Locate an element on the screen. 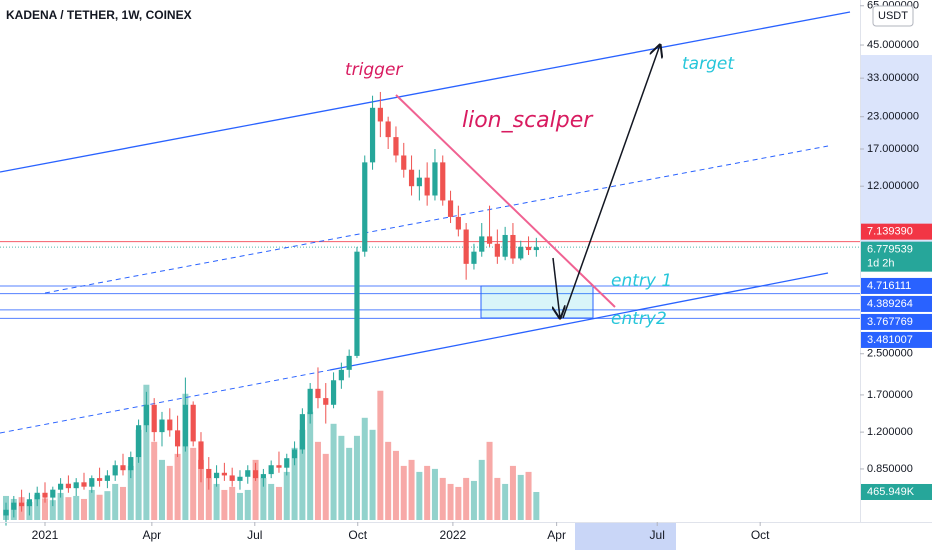 The width and height of the screenshot is (932, 550). y-tick-label: 0.850000 is located at coordinates (890, 469).